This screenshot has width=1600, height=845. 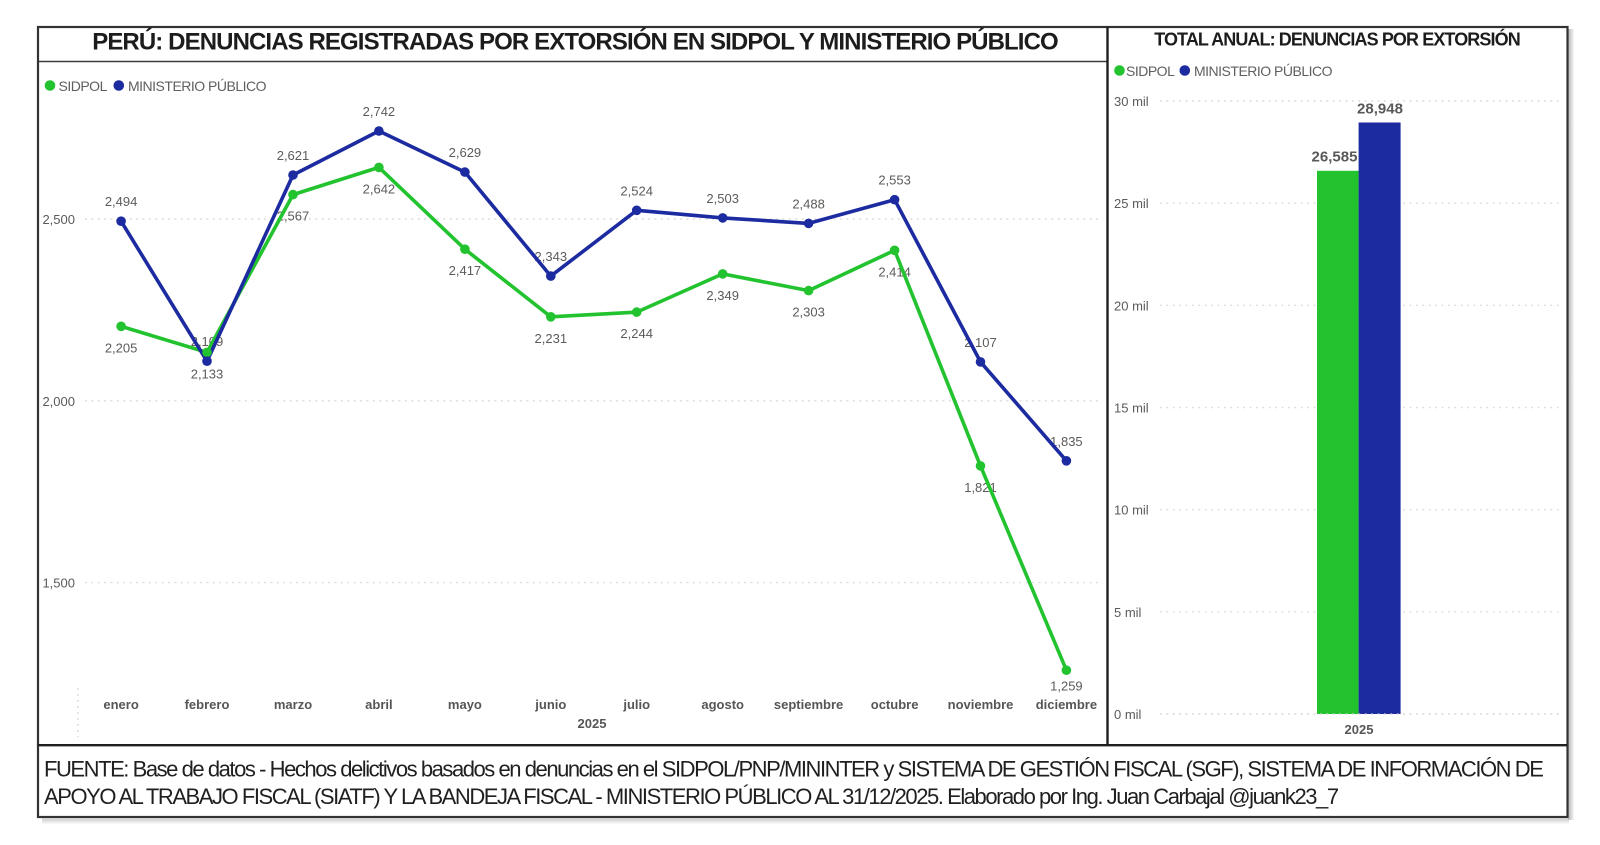 What do you see at coordinates (58, 219) in the screenshot?
I see `svg-text: 2,500` at bounding box center [58, 219].